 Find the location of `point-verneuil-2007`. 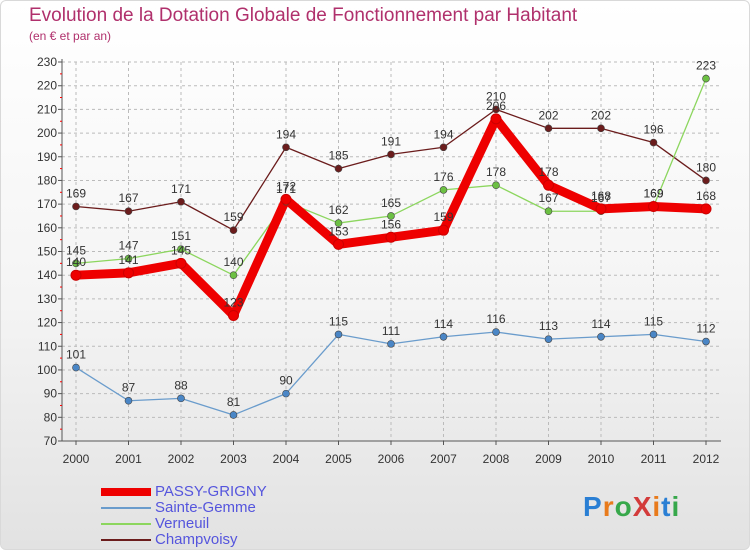

point-verneuil-2007 is located at coordinates (443, 190).